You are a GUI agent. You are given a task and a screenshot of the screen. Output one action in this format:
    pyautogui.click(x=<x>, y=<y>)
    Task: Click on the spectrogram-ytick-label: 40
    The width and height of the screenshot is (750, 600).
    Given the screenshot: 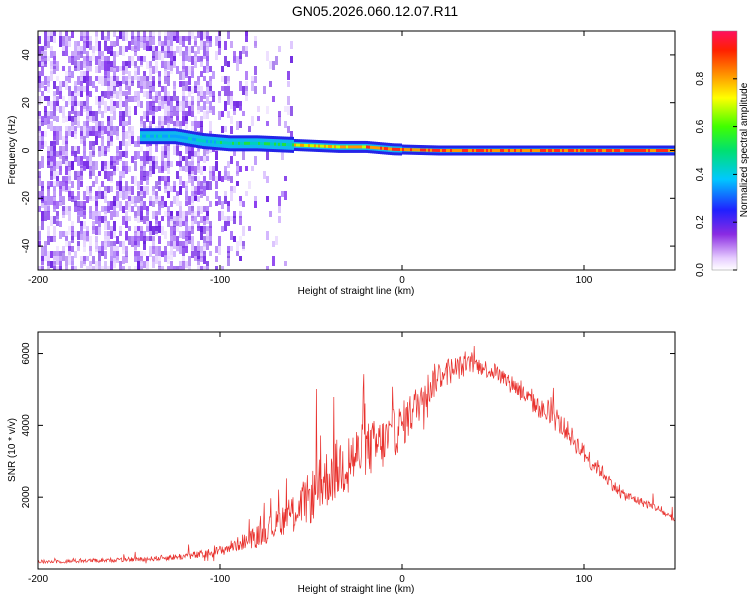 What is the action you would take?
    pyautogui.click(x=26, y=55)
    